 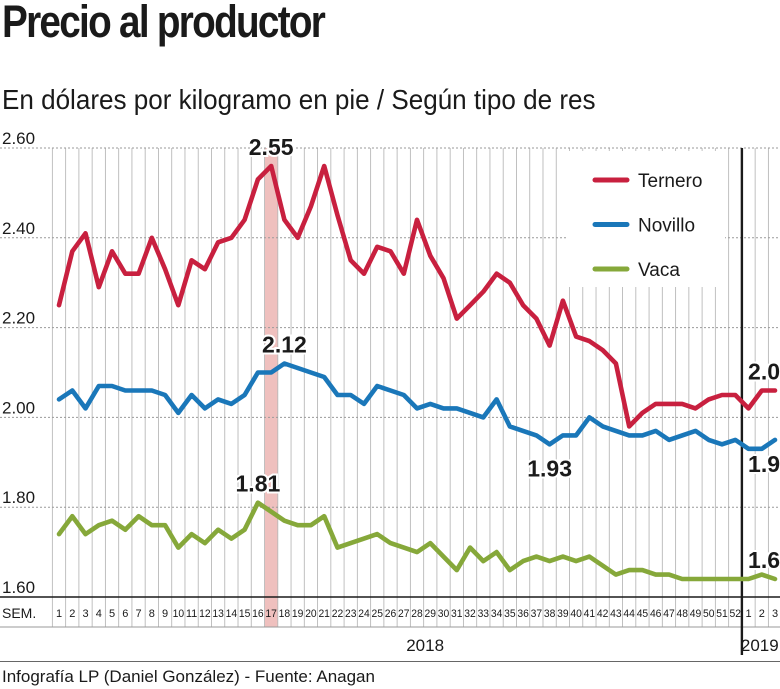 What do you see at coordinates (99, 614) in the screenshot?
I see `x-tick-label: 4` at bounding box center [99, 614].